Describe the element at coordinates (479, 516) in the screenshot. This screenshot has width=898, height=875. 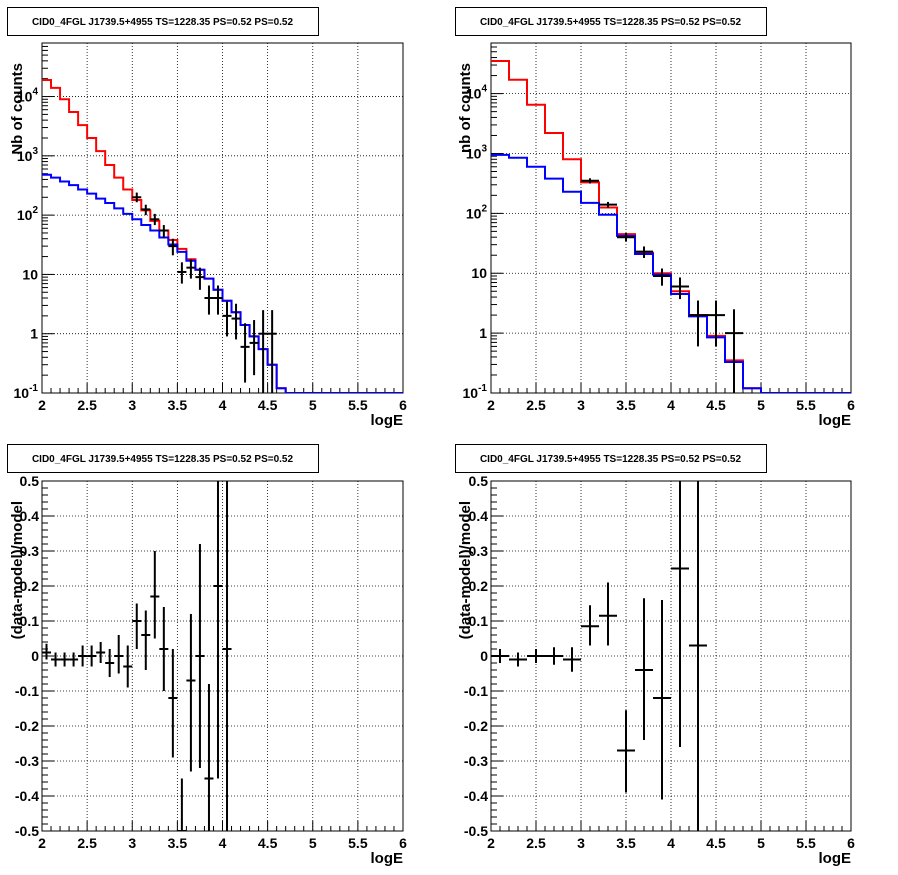
I see `y-tick-label: 0.4` at that location.